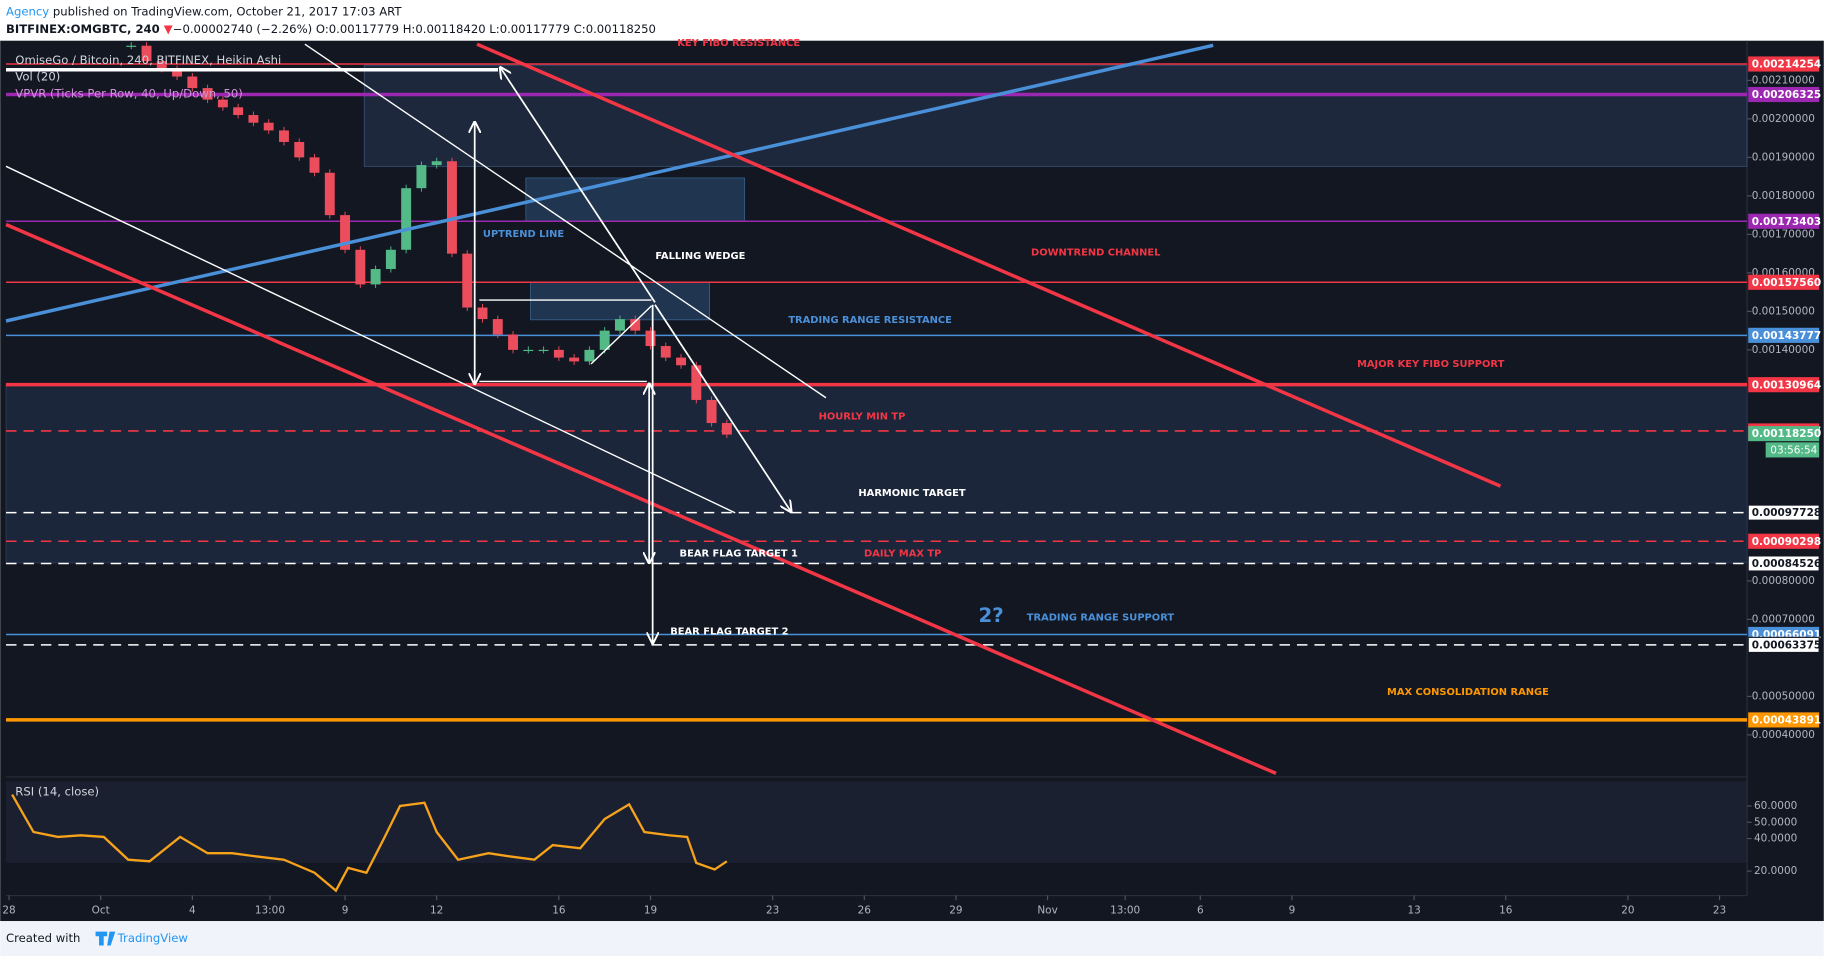 The image size is (1824, 956). What do you see at coordinates (1783, 119) in the screenshot?
I see `y-tick-label: 0.00200000` at bounding box center [1783, 119].